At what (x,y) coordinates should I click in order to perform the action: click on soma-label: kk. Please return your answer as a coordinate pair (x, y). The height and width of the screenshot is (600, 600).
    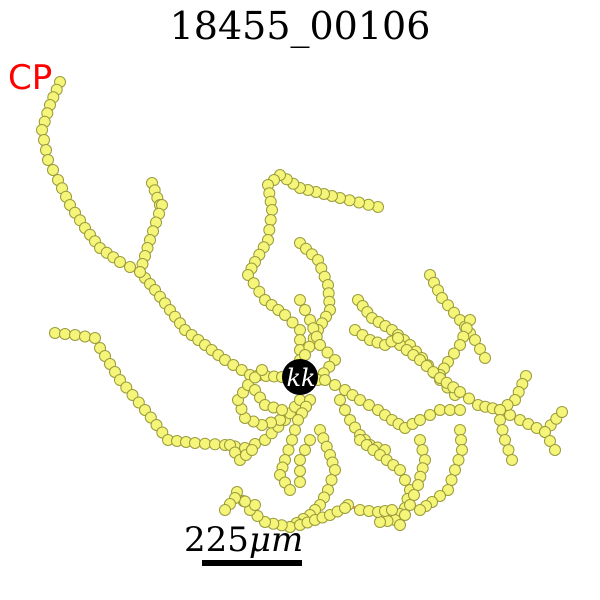
    Looking at the image, I should click on (300, 378).